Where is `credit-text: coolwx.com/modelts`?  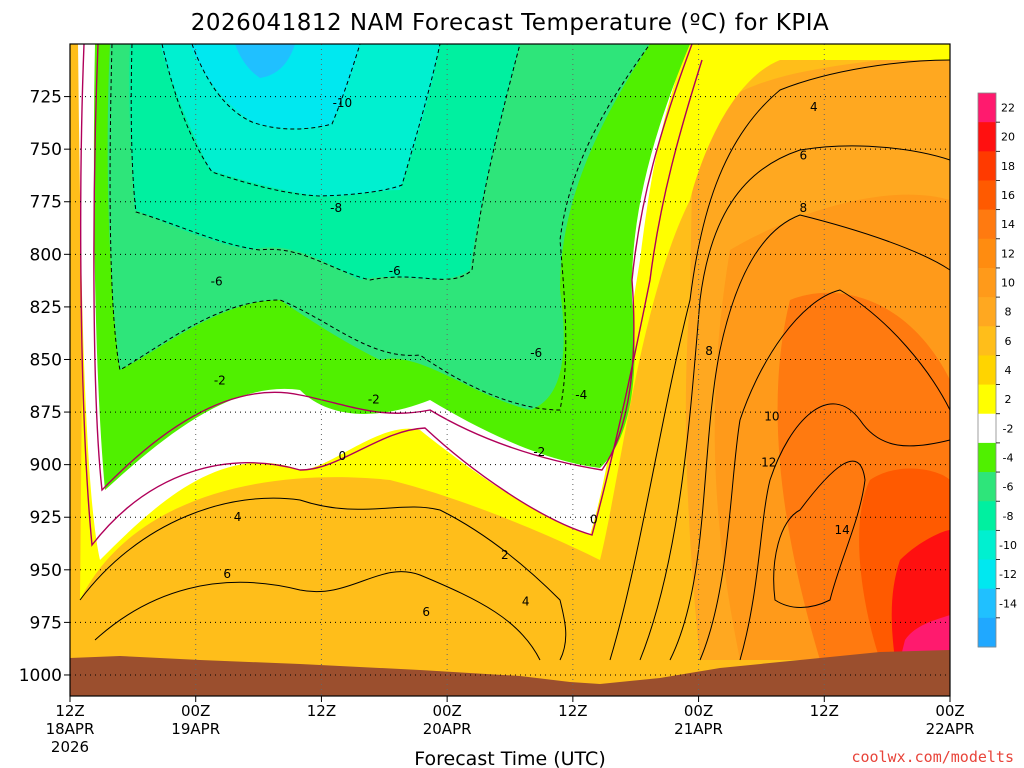 credit-text: coolwx.com/modelts is located at coordinates (932, 757).